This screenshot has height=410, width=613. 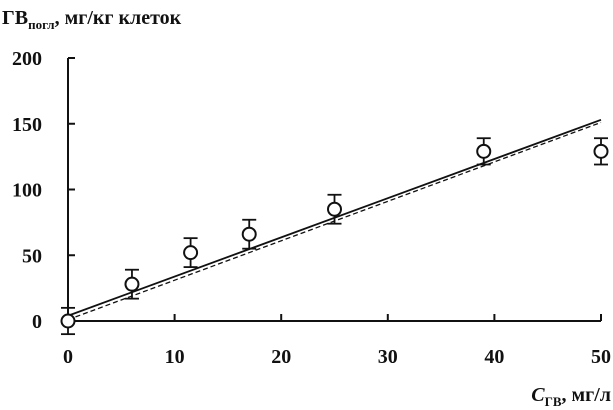 What do you see at coordinates (68, 357) in the screenshot?
I see `x-tick-label: 0` at bounding box center [68, 357].